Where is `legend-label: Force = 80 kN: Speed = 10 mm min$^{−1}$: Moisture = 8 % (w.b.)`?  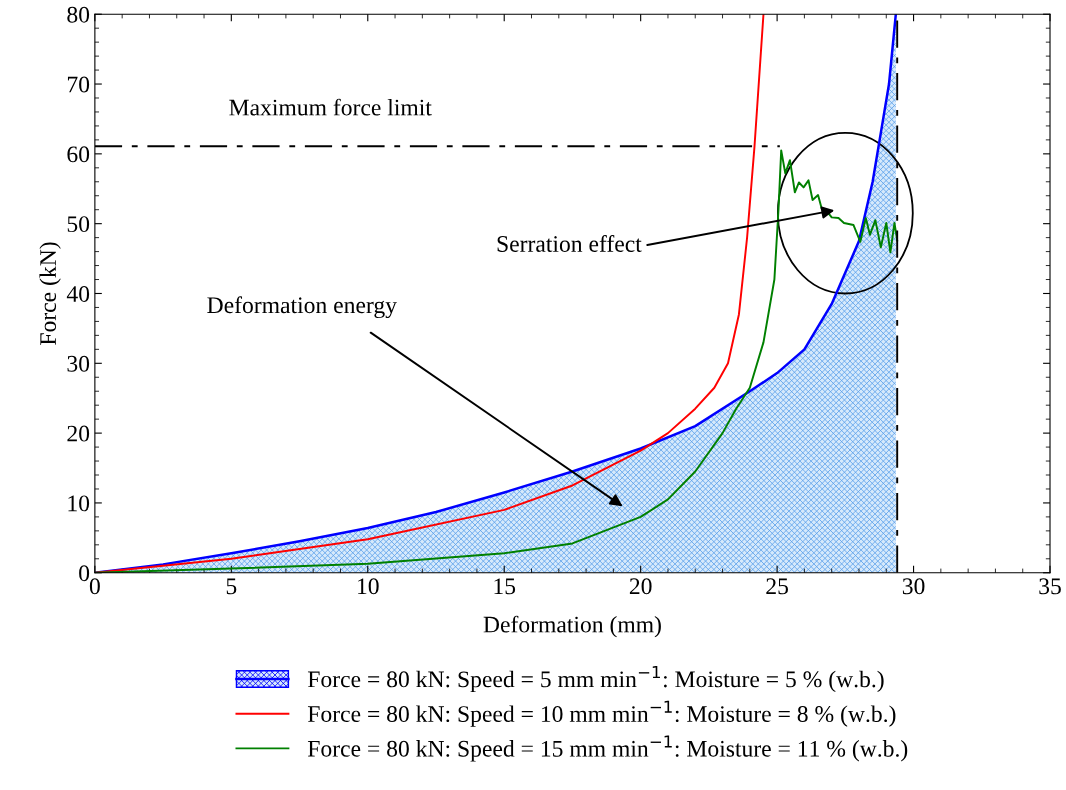 legend-label: Force = 80 kN: Speed = 10 mm min$^{−1}$: Moisture = 8 % (w.b.) is located at coordinates (601, 713).